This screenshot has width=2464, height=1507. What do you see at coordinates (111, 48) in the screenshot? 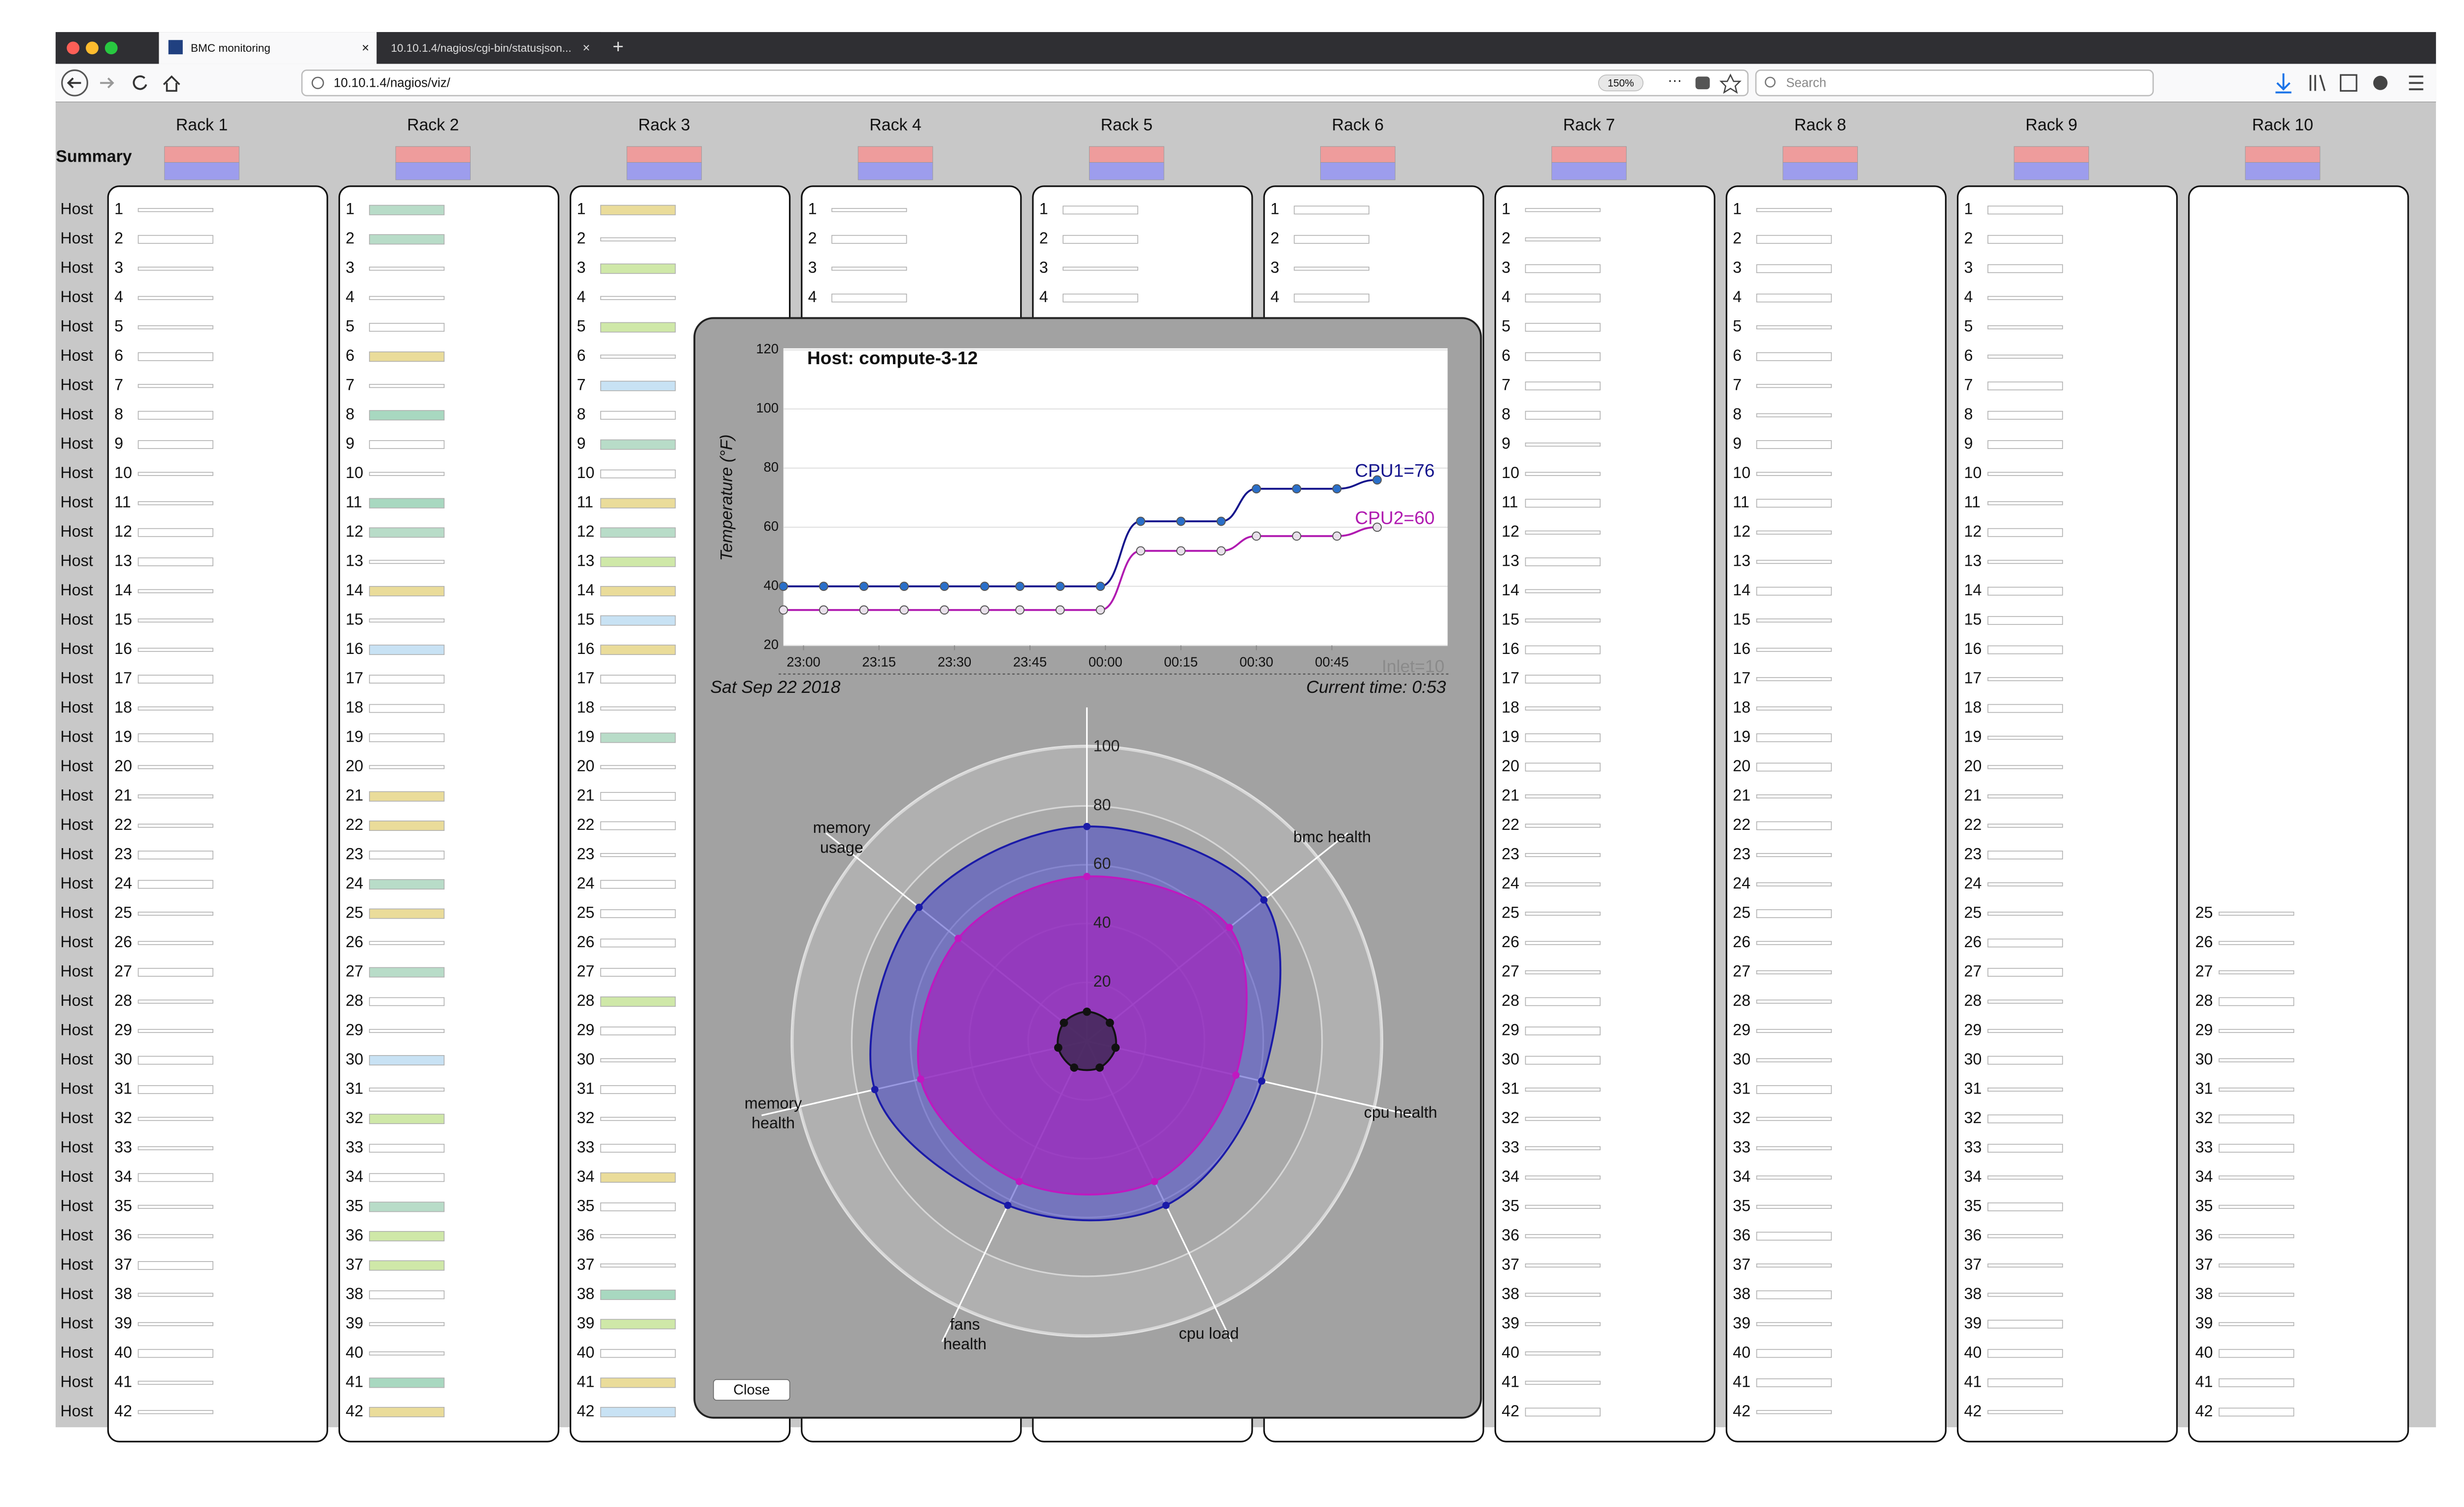
I see `zoom-dot` at bounding box center [111, 48].